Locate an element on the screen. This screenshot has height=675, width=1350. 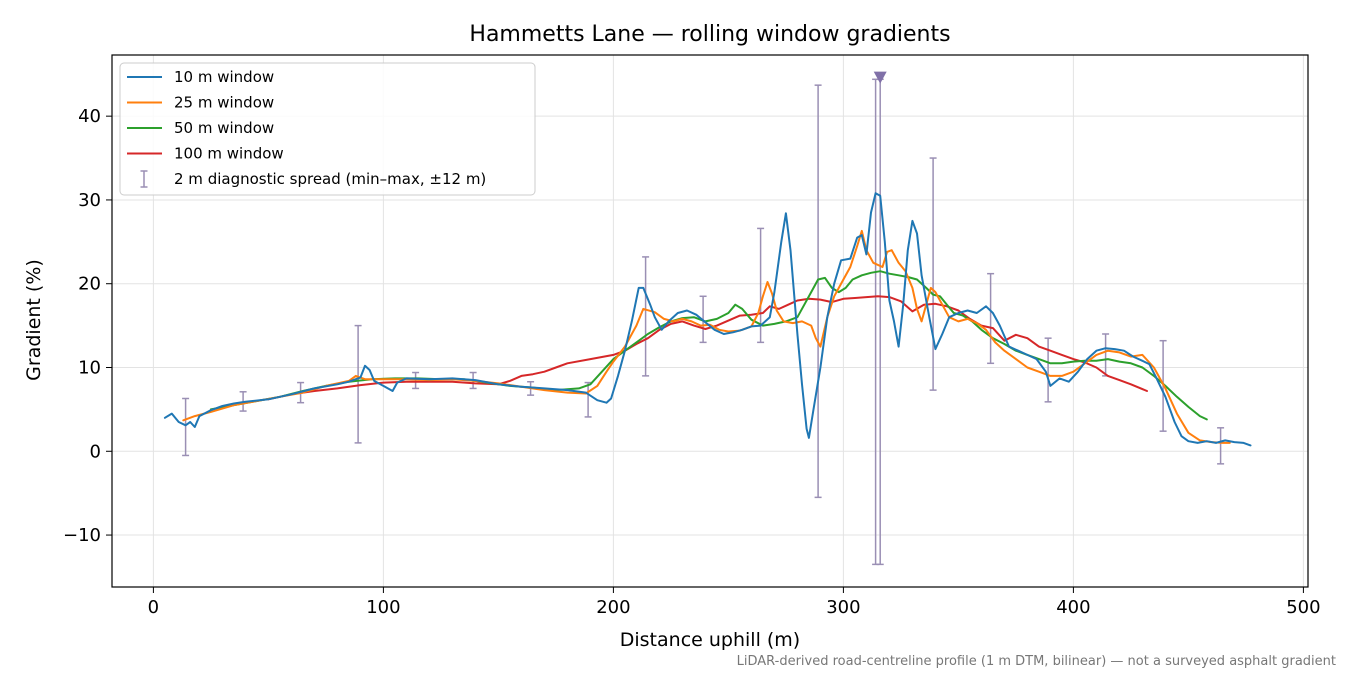
x-ticks: 0 100 200 300 400 500 is located at coordinates (734, 602).